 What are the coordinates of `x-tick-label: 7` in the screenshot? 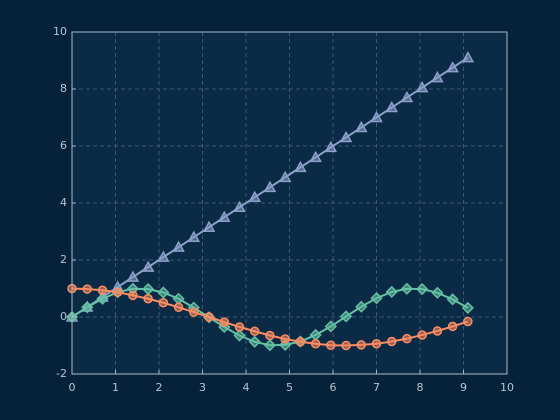 It's located at (376, 387).